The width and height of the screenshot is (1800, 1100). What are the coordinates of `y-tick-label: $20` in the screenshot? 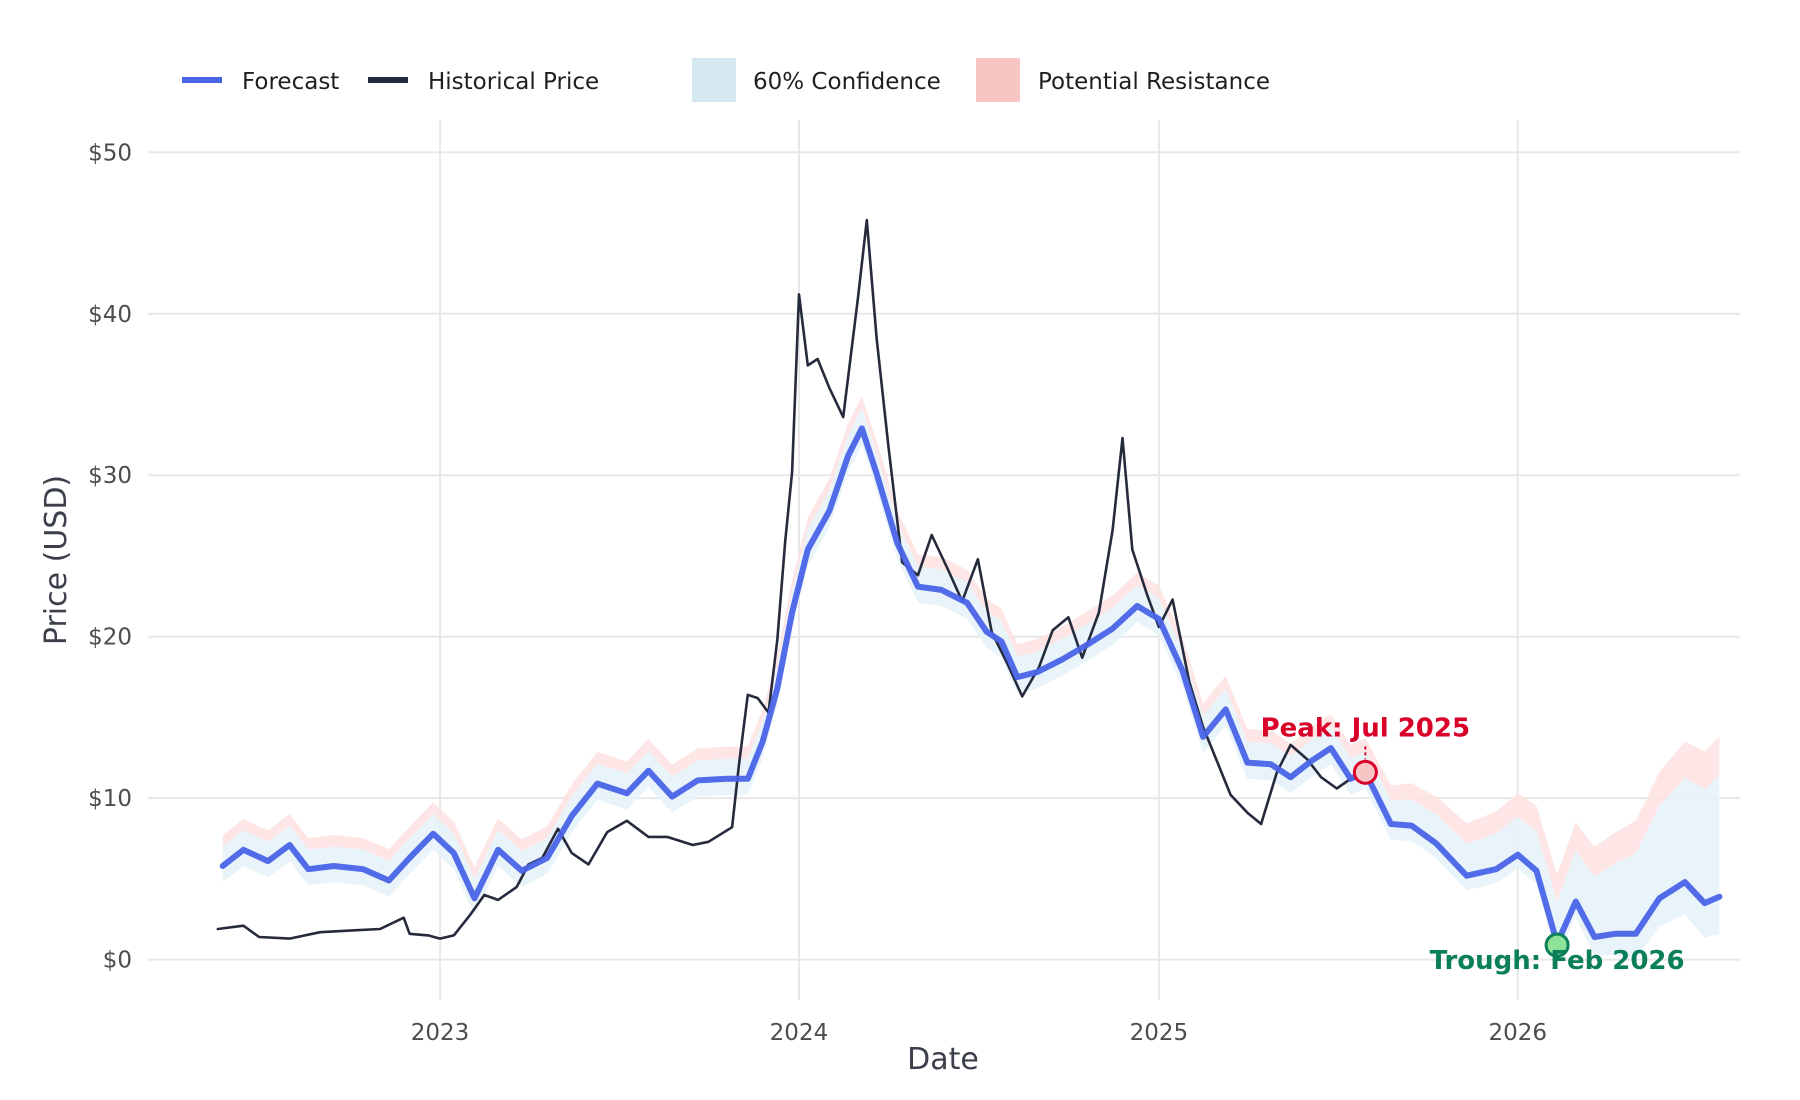 It's located at (110, 638).